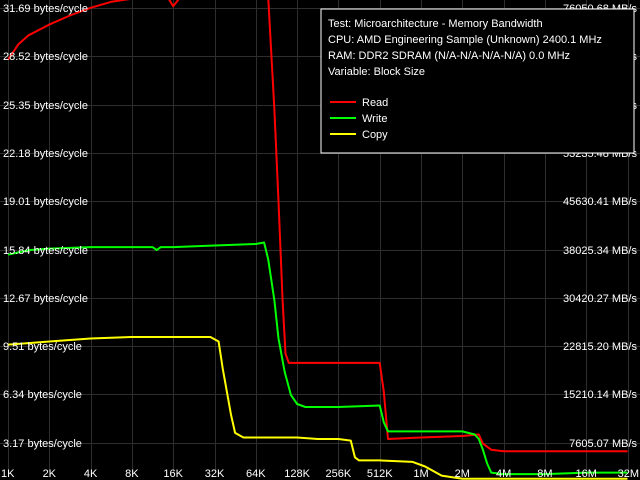  Describe the element at coordinates (380, 474) in the screenshot. I see `x-tick-label: 512K` at that location.